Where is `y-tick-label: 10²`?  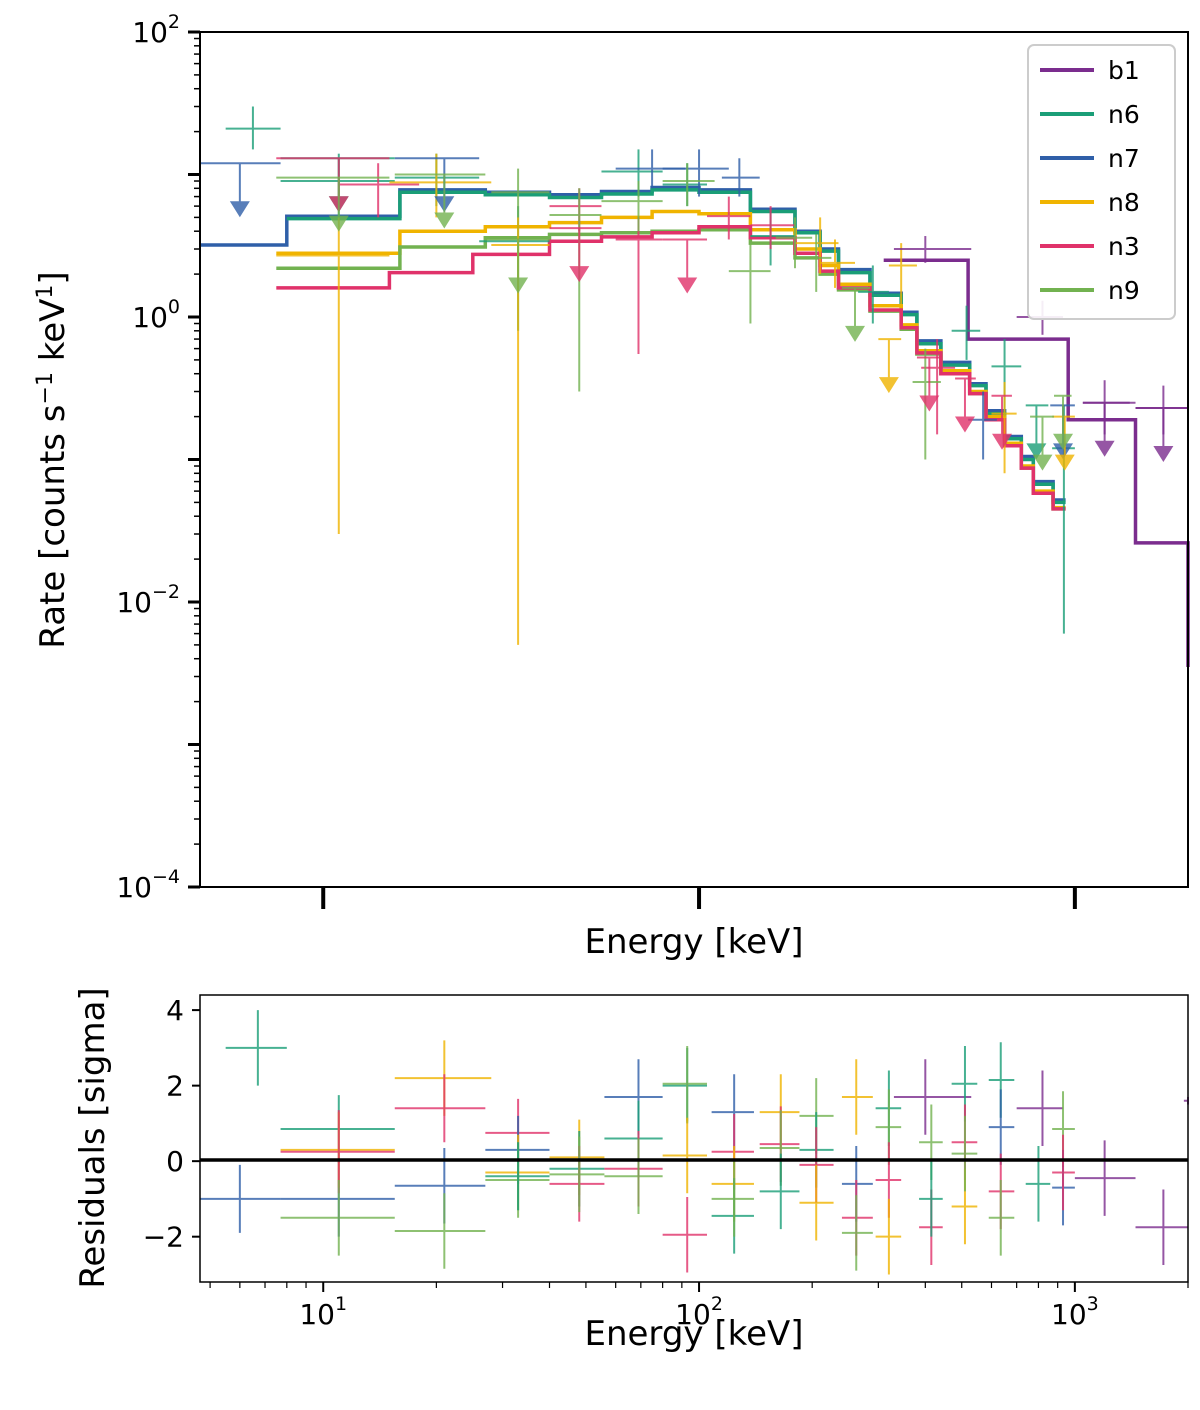
y-tick-label: 10² is located at coordinates (156, 30).